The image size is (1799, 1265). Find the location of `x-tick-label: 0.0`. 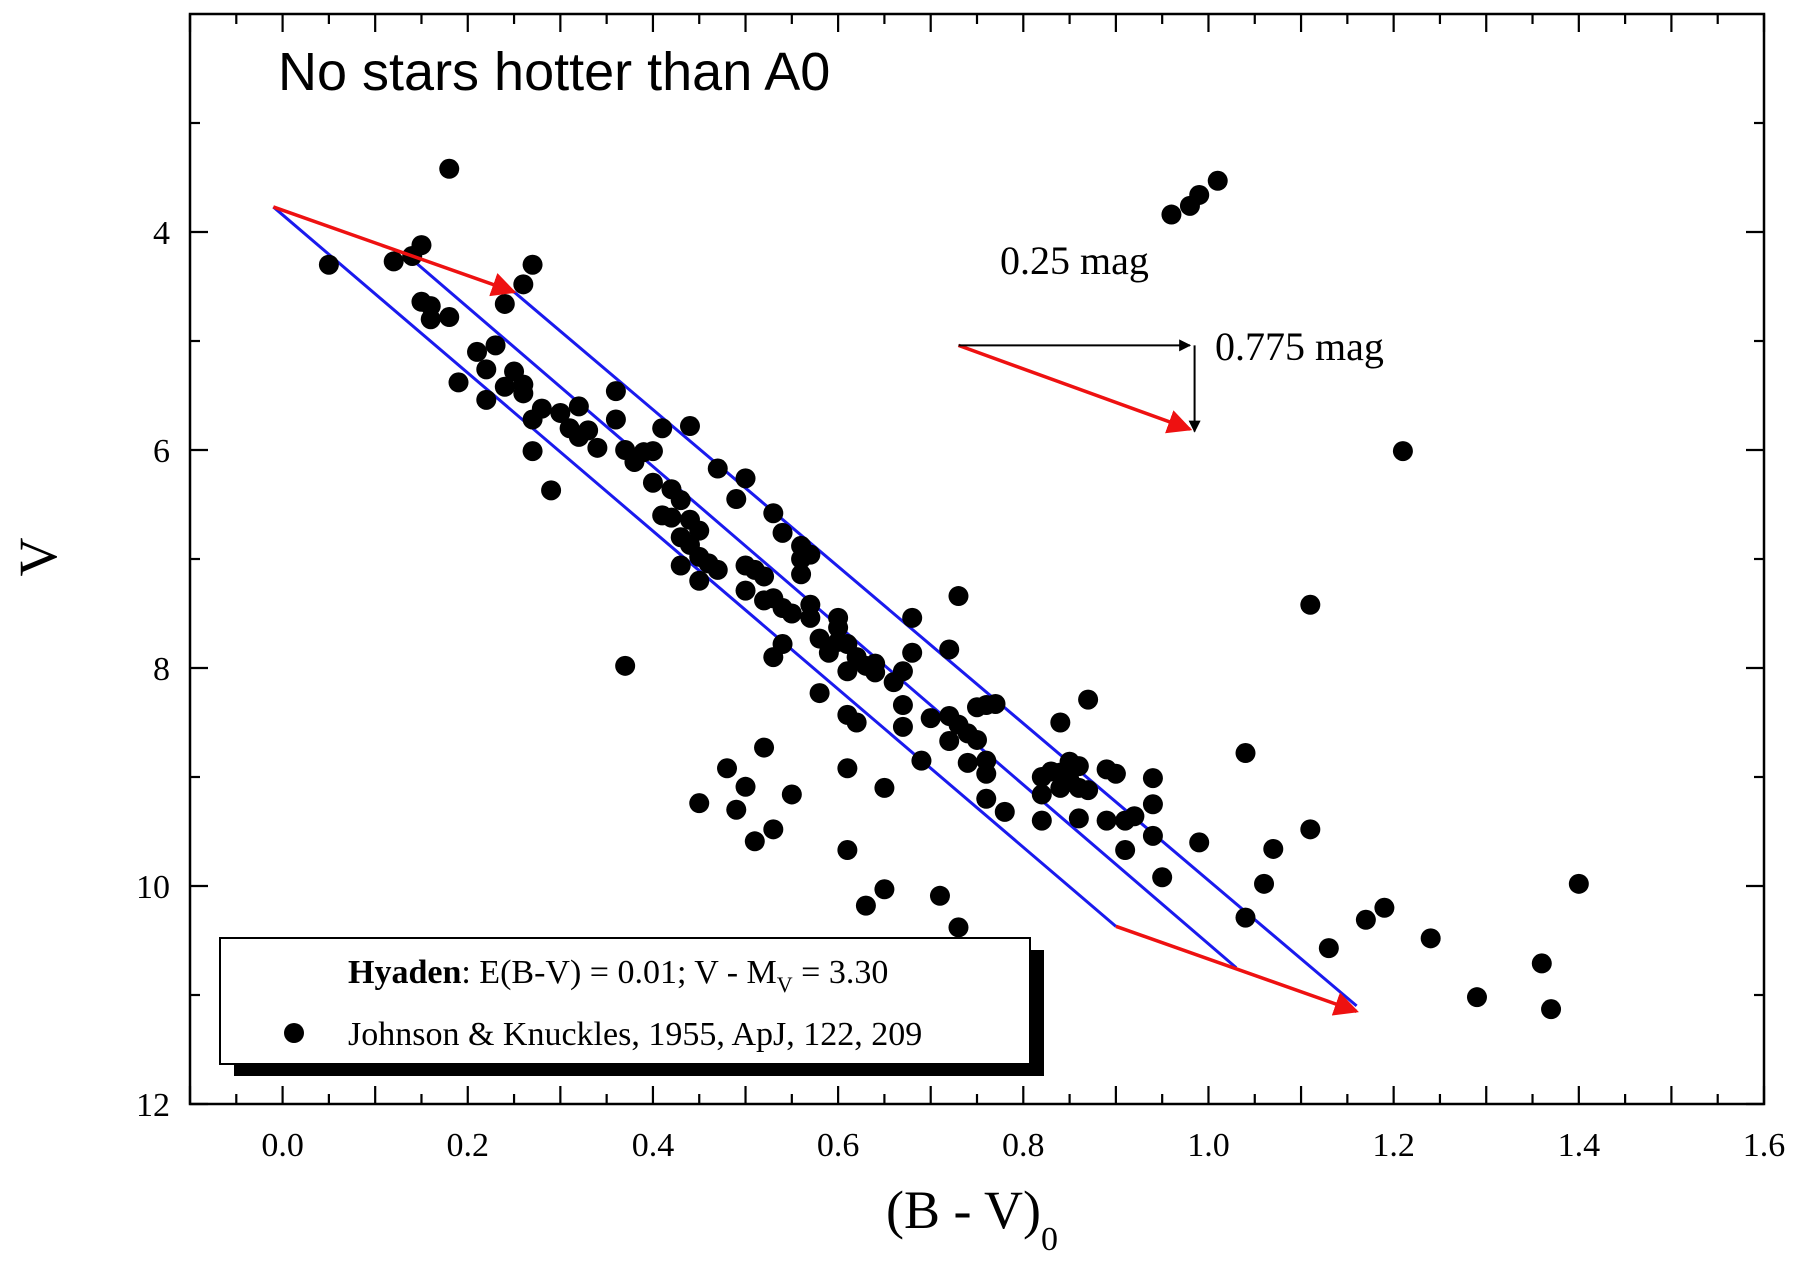

x-tick-label: 0.0 is located at coordinates (282, 1145).